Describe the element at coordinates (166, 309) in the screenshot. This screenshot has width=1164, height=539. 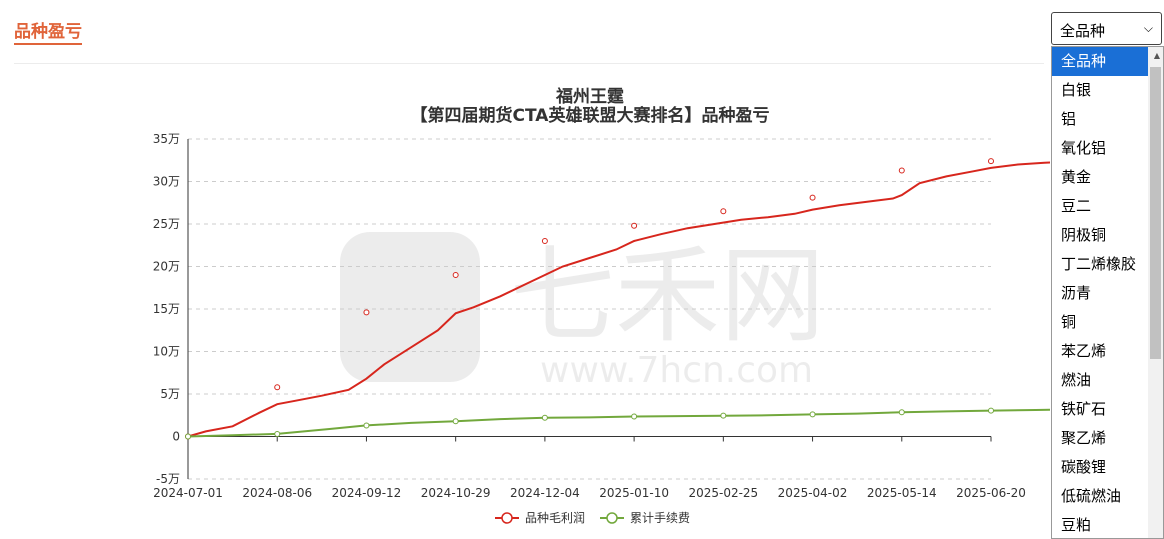
I see `y-tick-label: 15万` at that location.